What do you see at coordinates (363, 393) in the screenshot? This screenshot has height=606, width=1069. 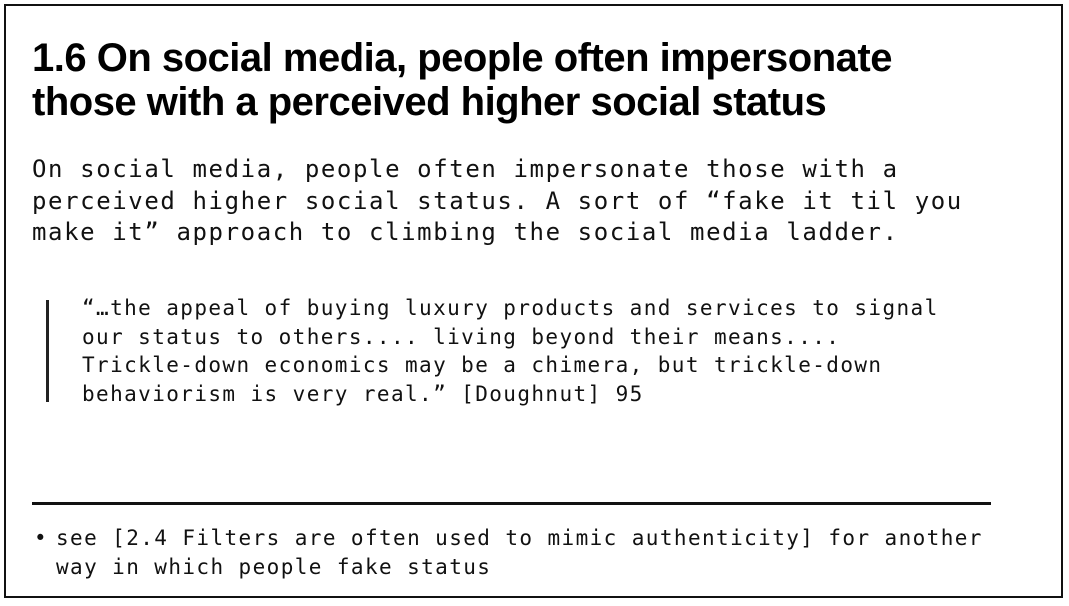 I see `quote-line: behaviorism is very real.” [Doughnut] 95` at bounding box center [363, 393].